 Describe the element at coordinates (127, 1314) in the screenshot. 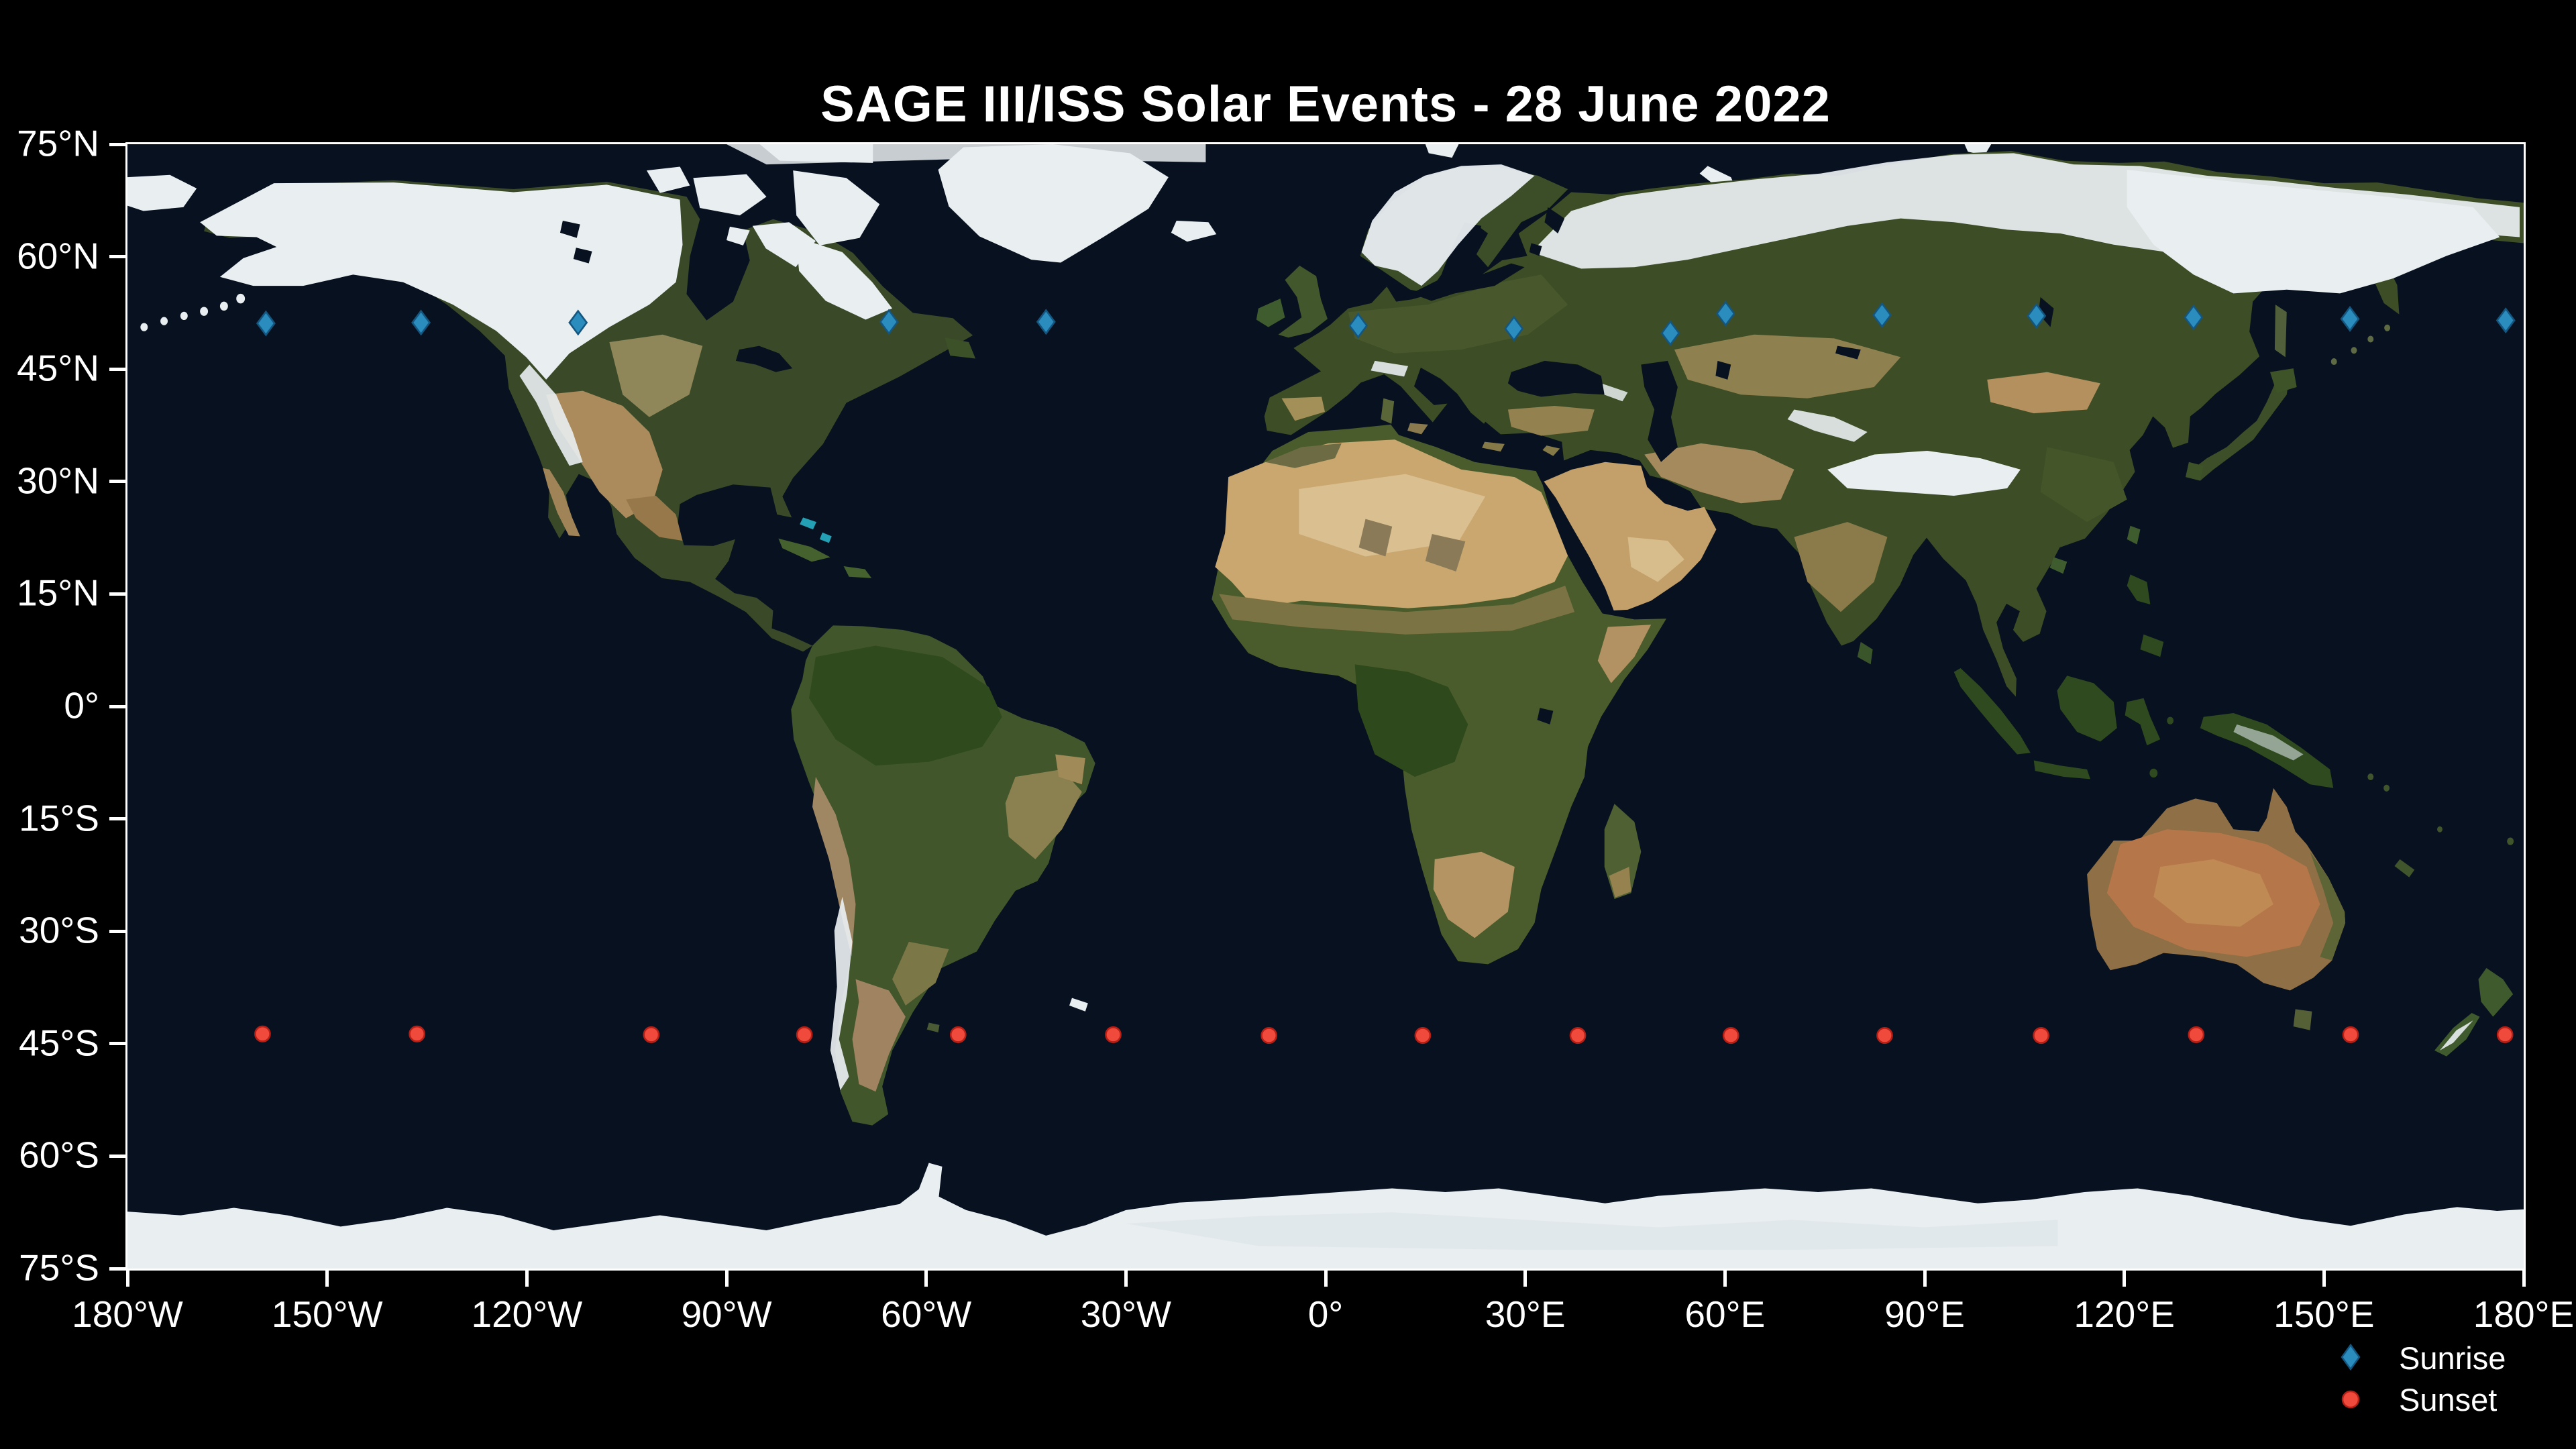

I see `lon-tick-label: 180°W` at that location.